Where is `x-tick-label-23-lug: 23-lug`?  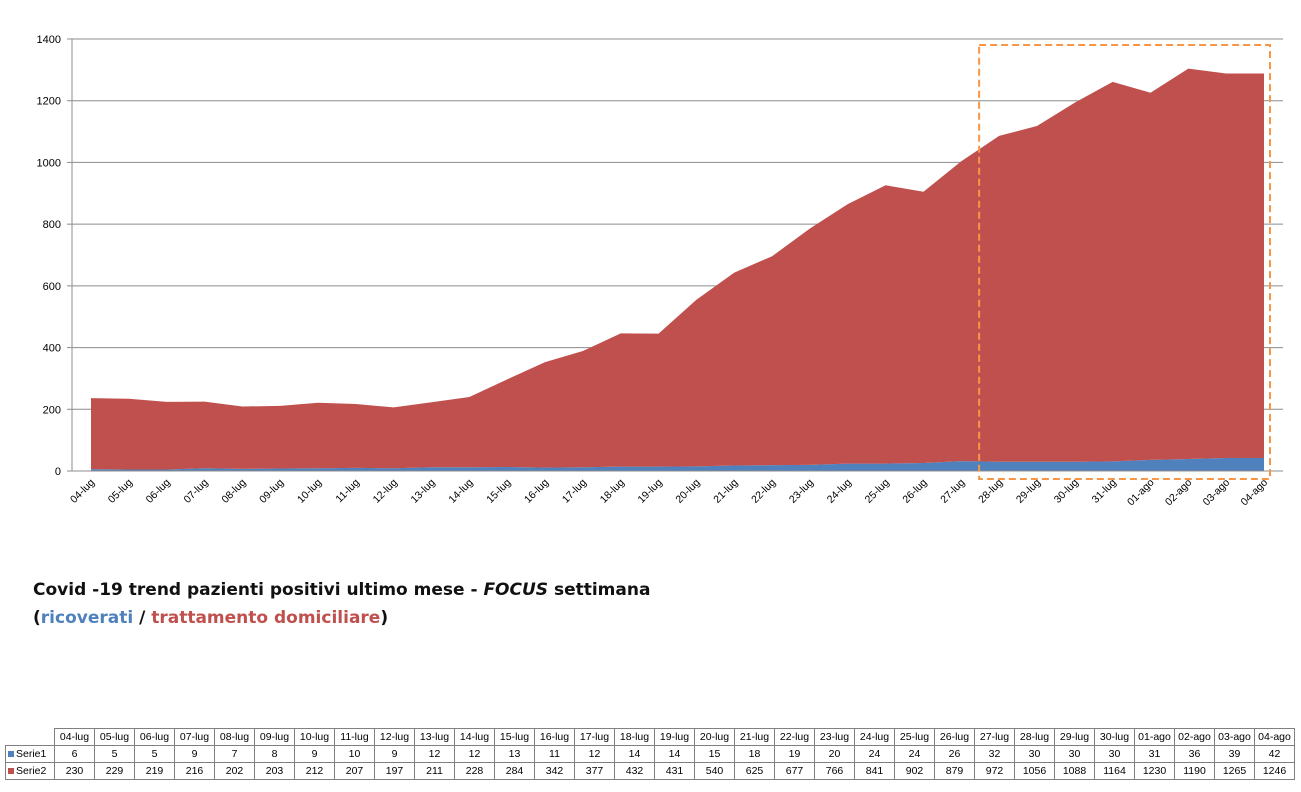
x-tick-label-23-lug: 23-lug is located at coordinates (801, 491).